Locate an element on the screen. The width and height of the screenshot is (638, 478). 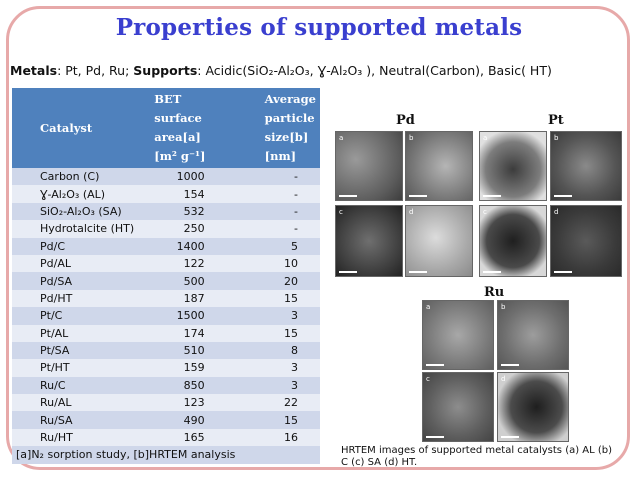
cell-bet: 174 is located at coordinates (192, 333).